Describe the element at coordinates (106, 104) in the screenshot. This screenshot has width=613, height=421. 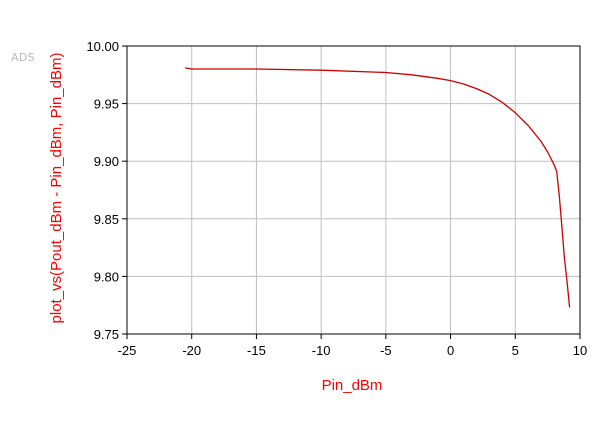
I see `y-tick-label: 9.95` at that location.